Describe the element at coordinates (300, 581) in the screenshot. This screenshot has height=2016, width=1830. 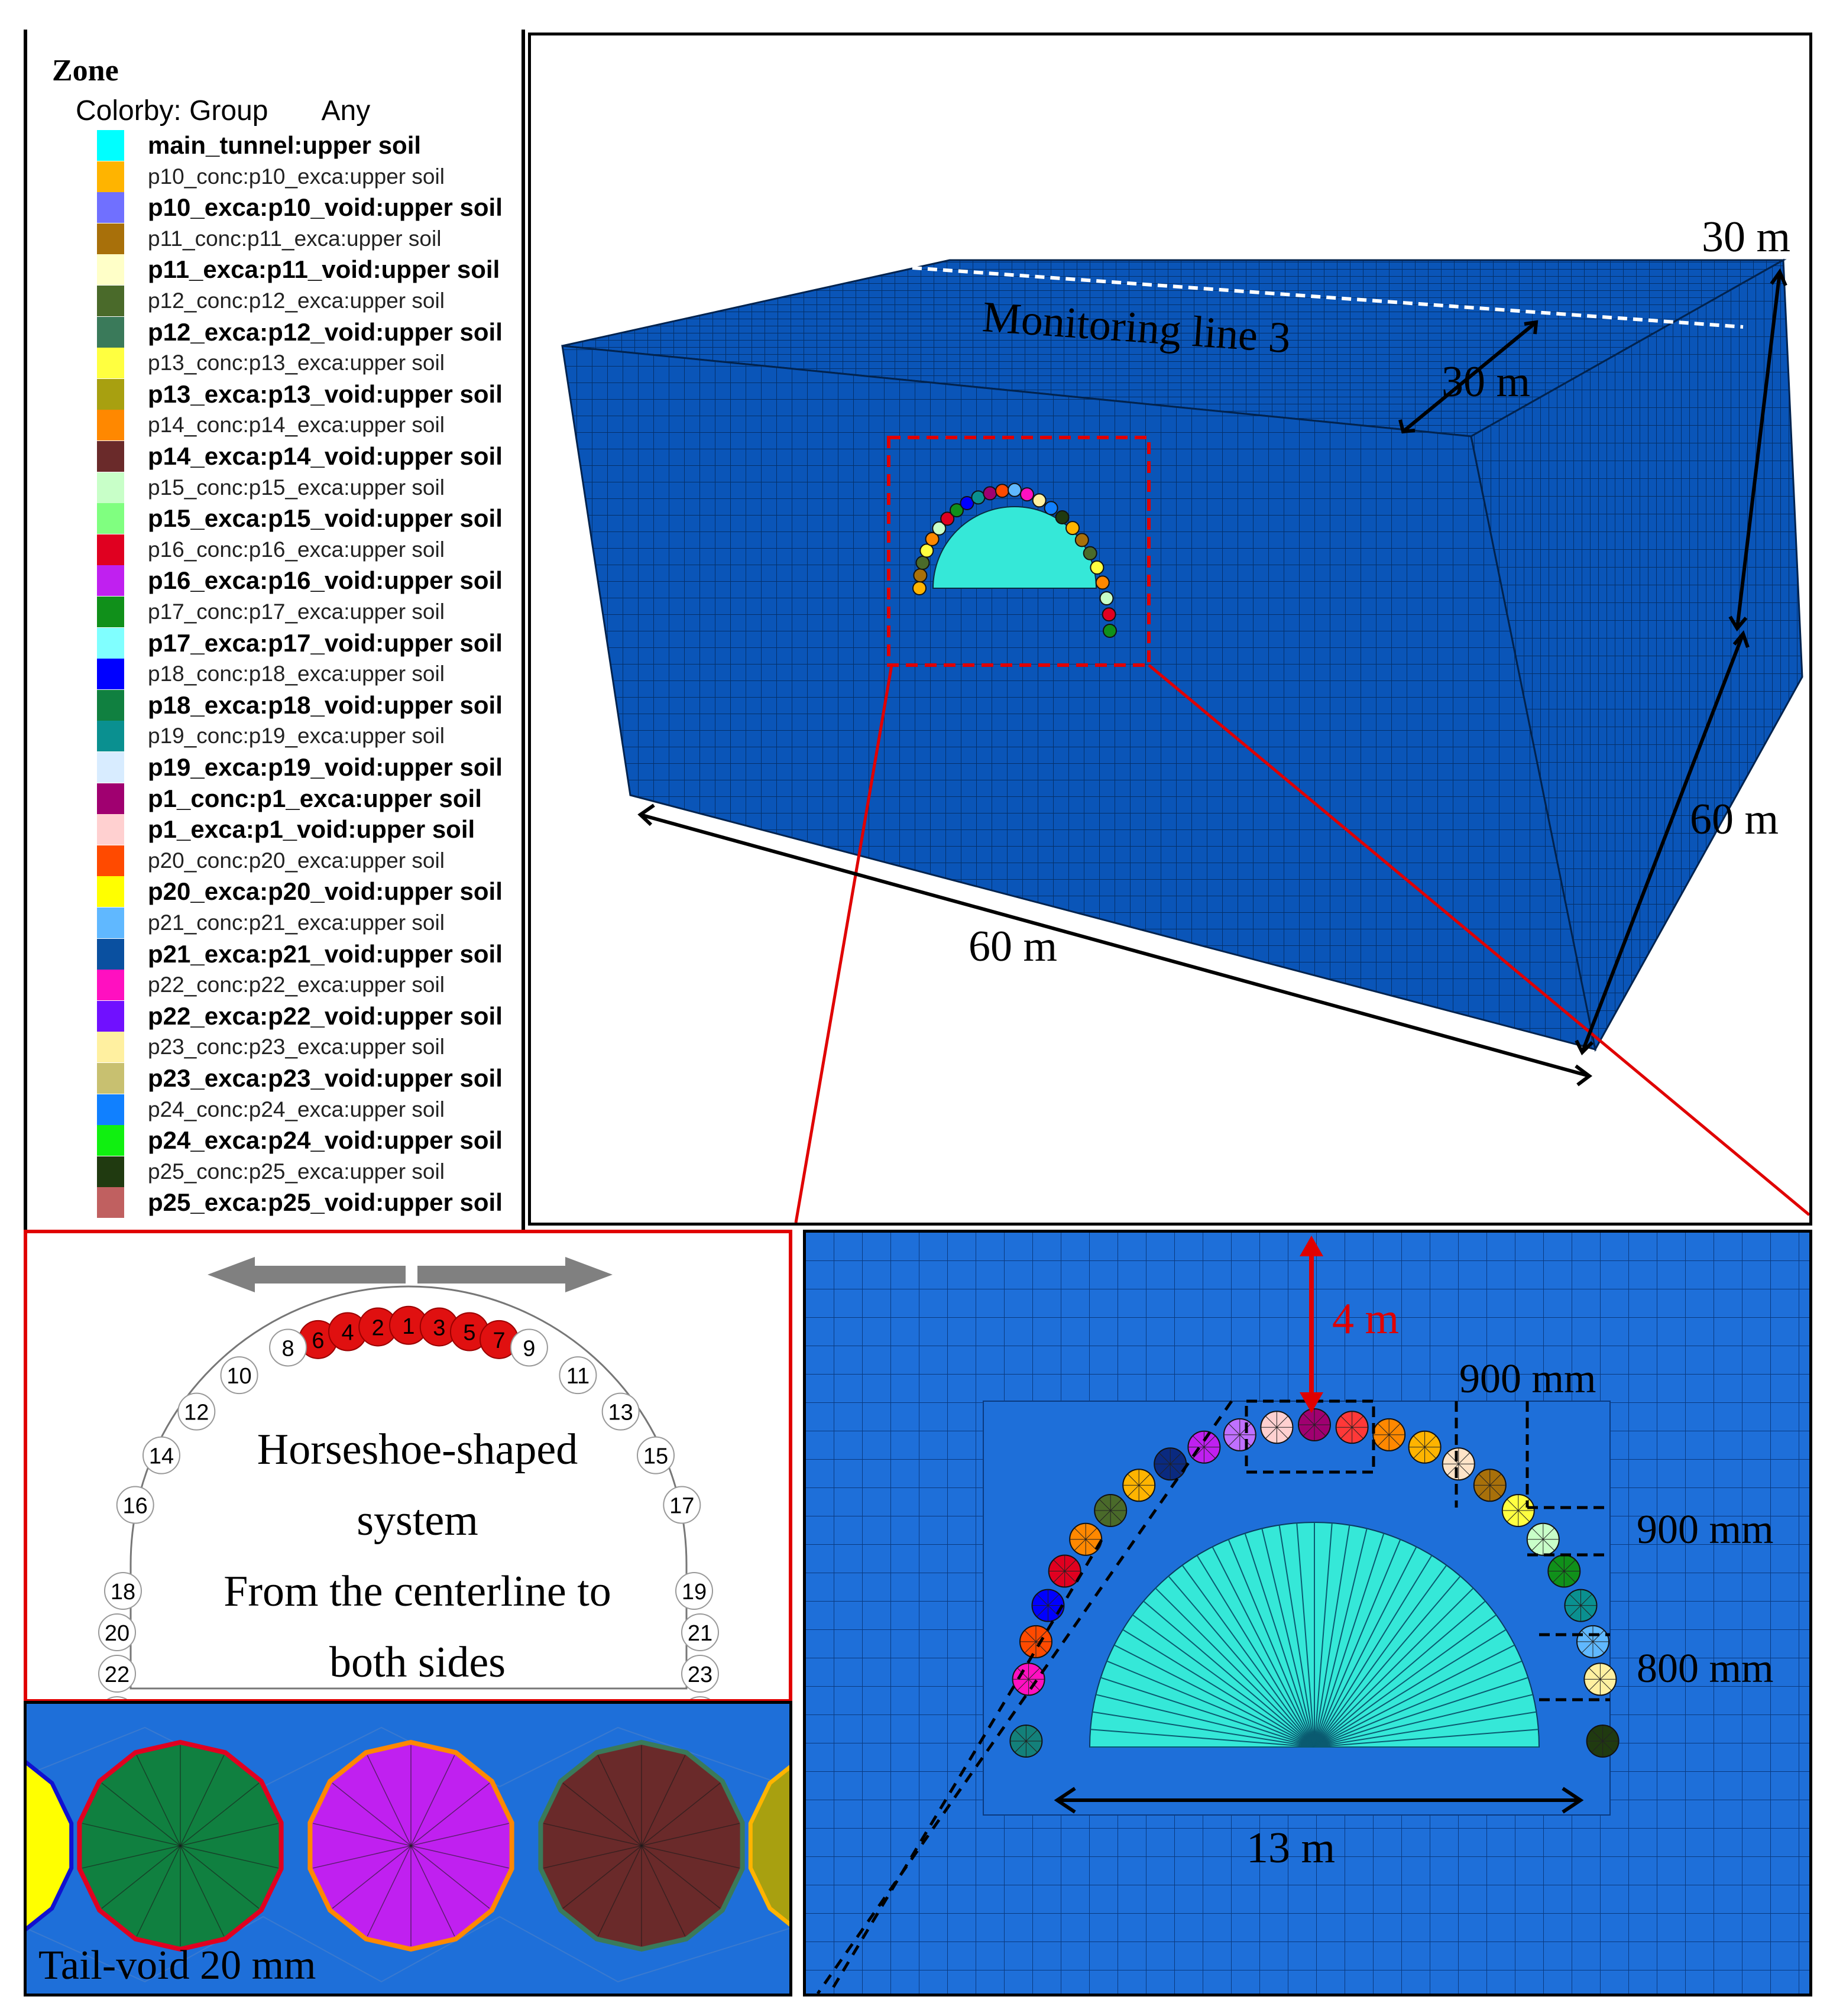
I see `legend-item: p16_exca:p16_void:upper soil` at that location.